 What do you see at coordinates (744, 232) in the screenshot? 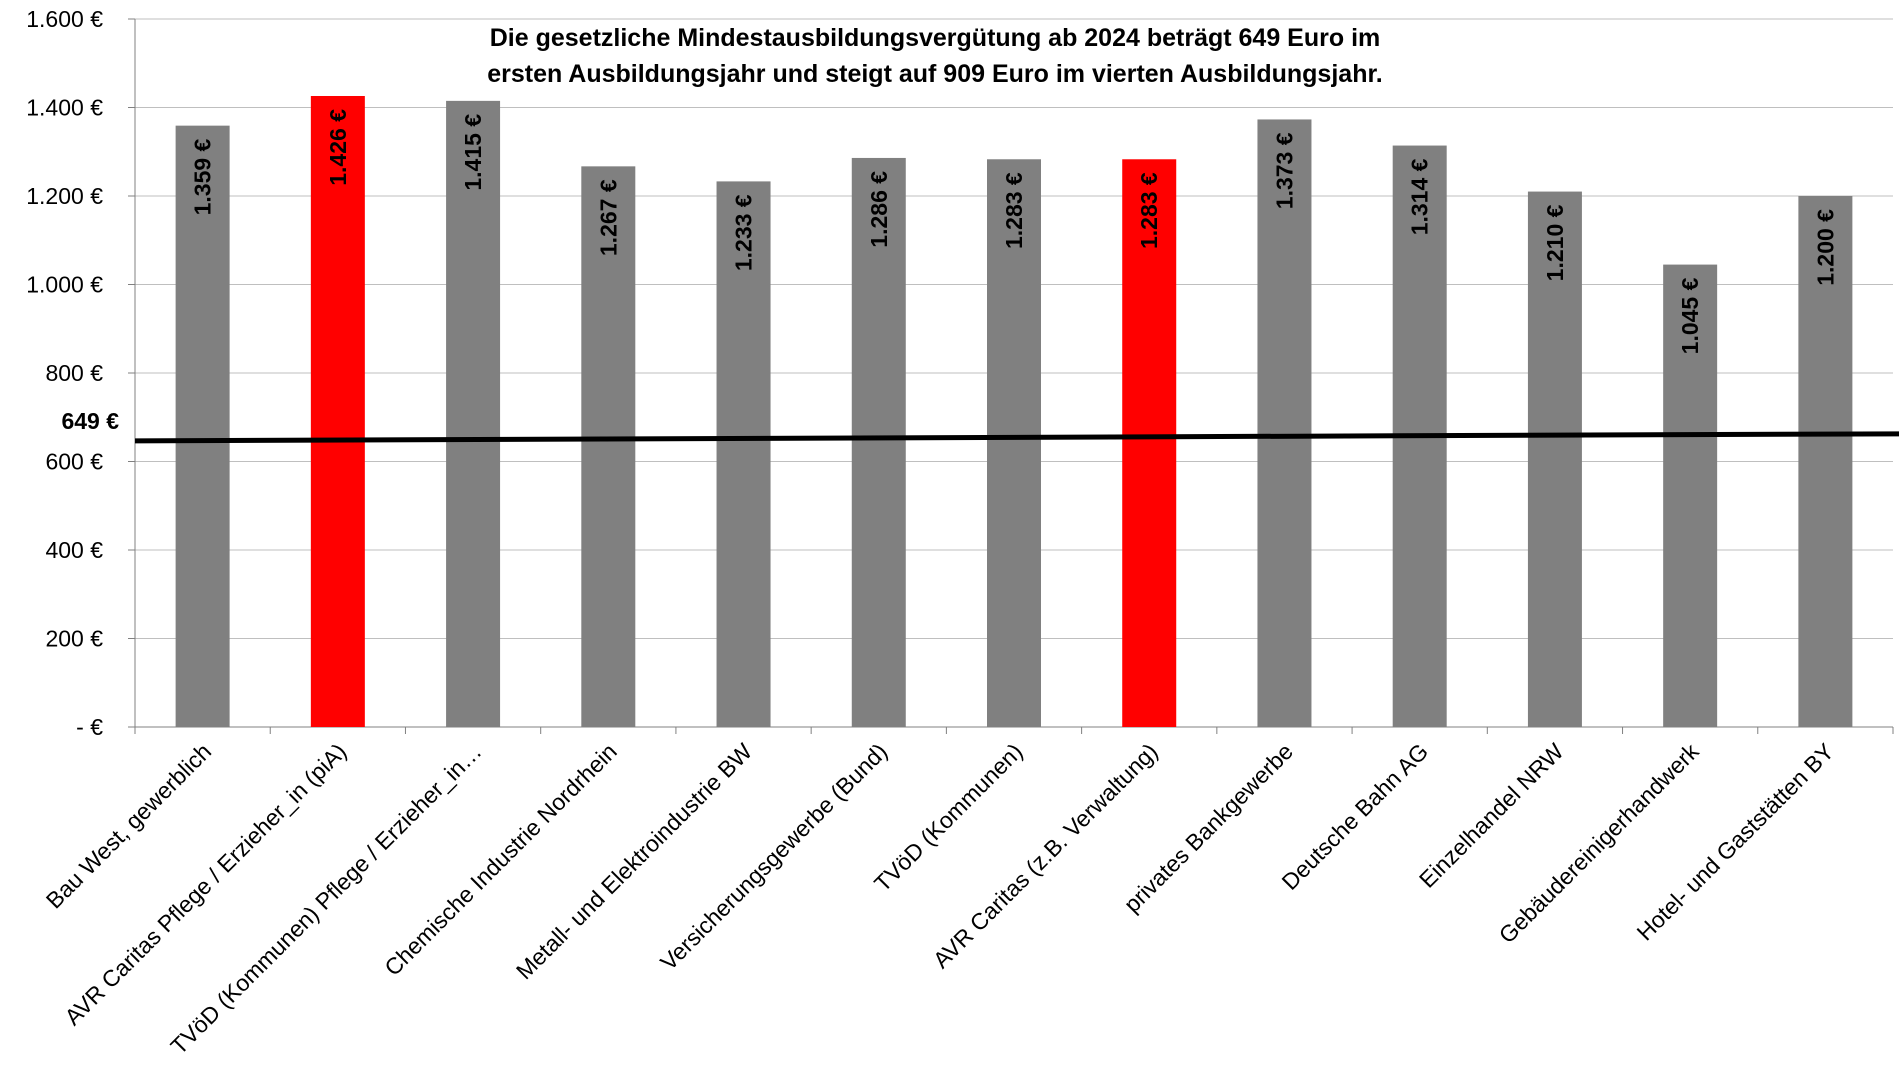
I see `data-label: 1.233 €` at bounding box center [744, 232].